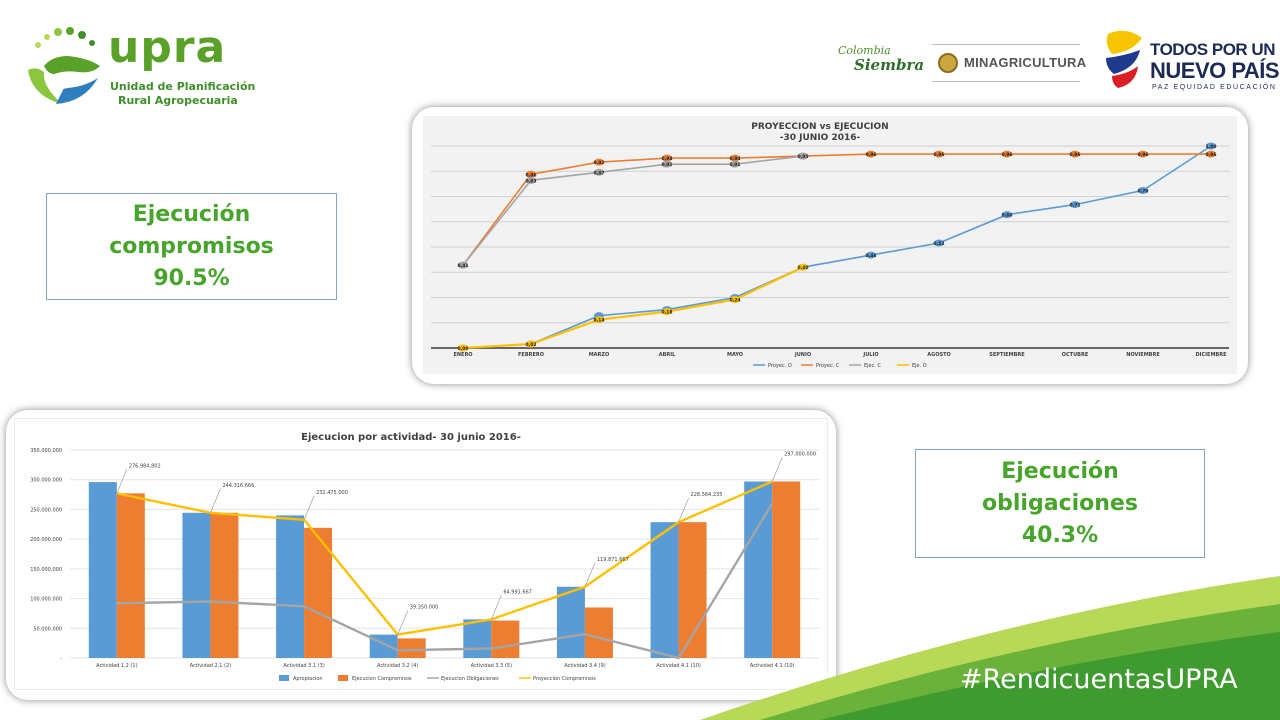 The width and height of the screenshot is (1280, 720). I want to click on line-data-label: 0,40, so click(802, 268).